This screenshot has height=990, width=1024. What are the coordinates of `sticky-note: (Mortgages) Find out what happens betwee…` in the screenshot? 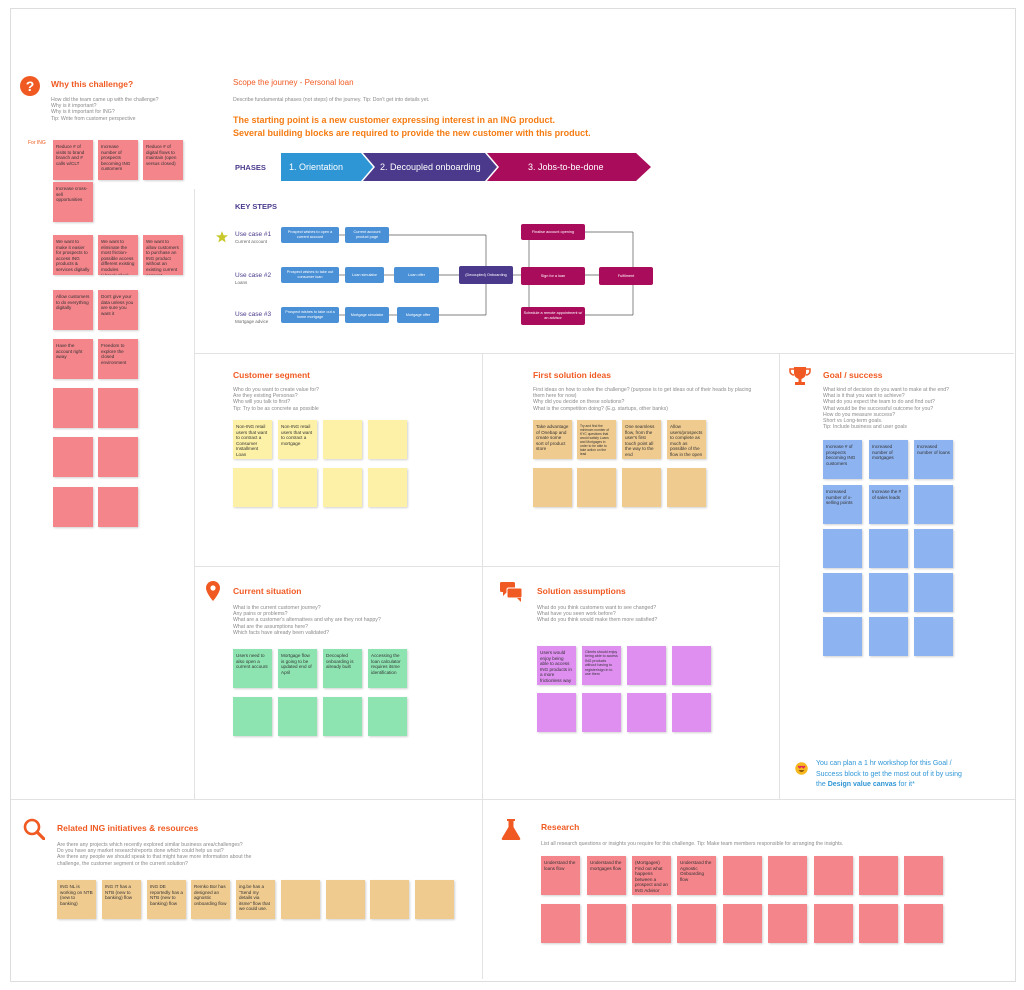 It's located at (651, 875).